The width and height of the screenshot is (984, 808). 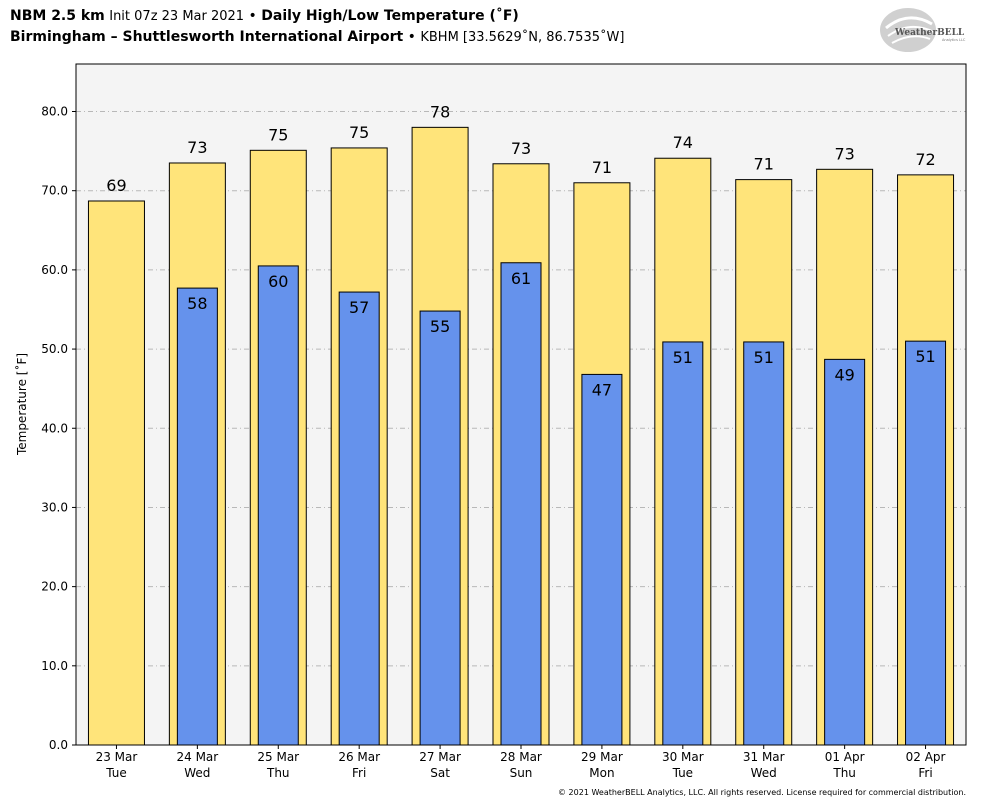 What do you see at coordinates (197, 303) in the screenshot?
I see `low-value-label: 58` at bounding box center [197, 303].